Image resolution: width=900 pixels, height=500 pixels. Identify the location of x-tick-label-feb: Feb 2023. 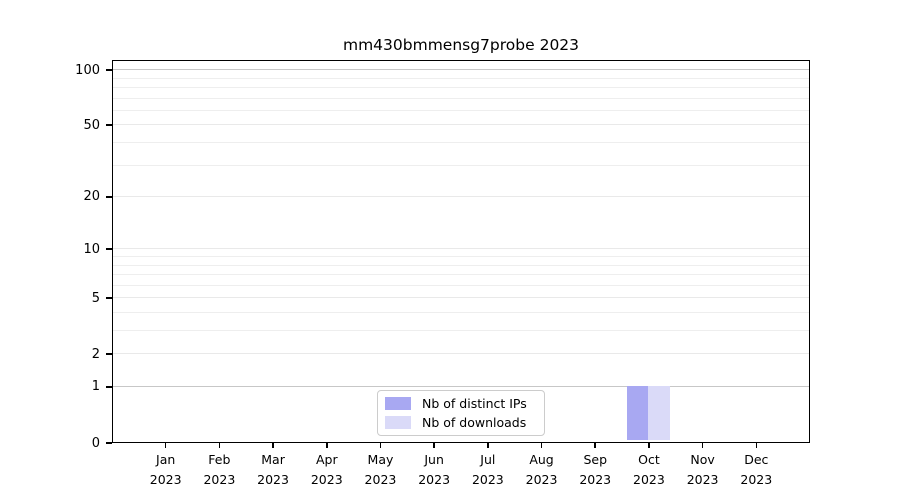
(219, 469).